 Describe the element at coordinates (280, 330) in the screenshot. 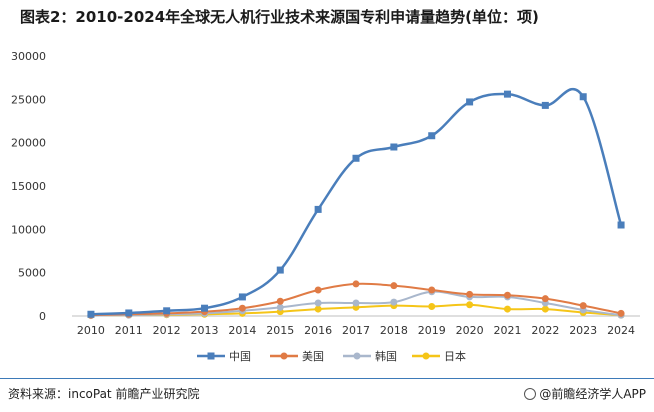

I see `x-tick-label: 2015` at that location.